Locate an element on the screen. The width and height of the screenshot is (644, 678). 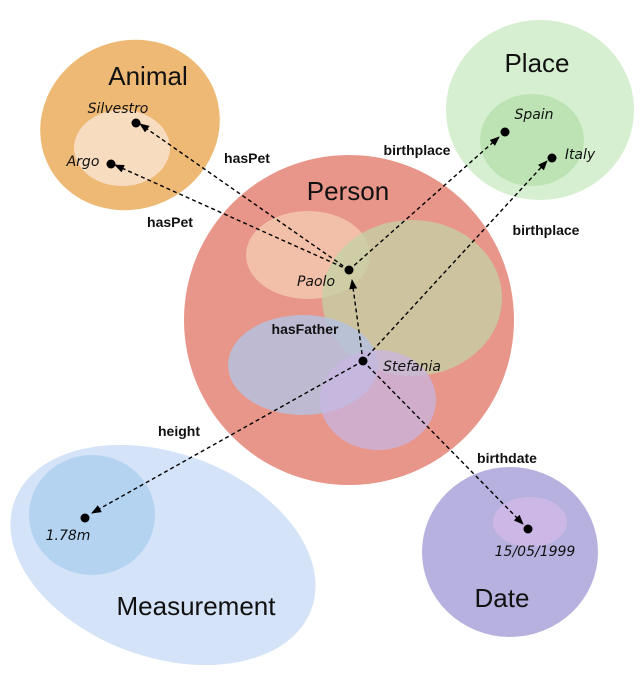
height-value-node is located at coordinates (85, 518).